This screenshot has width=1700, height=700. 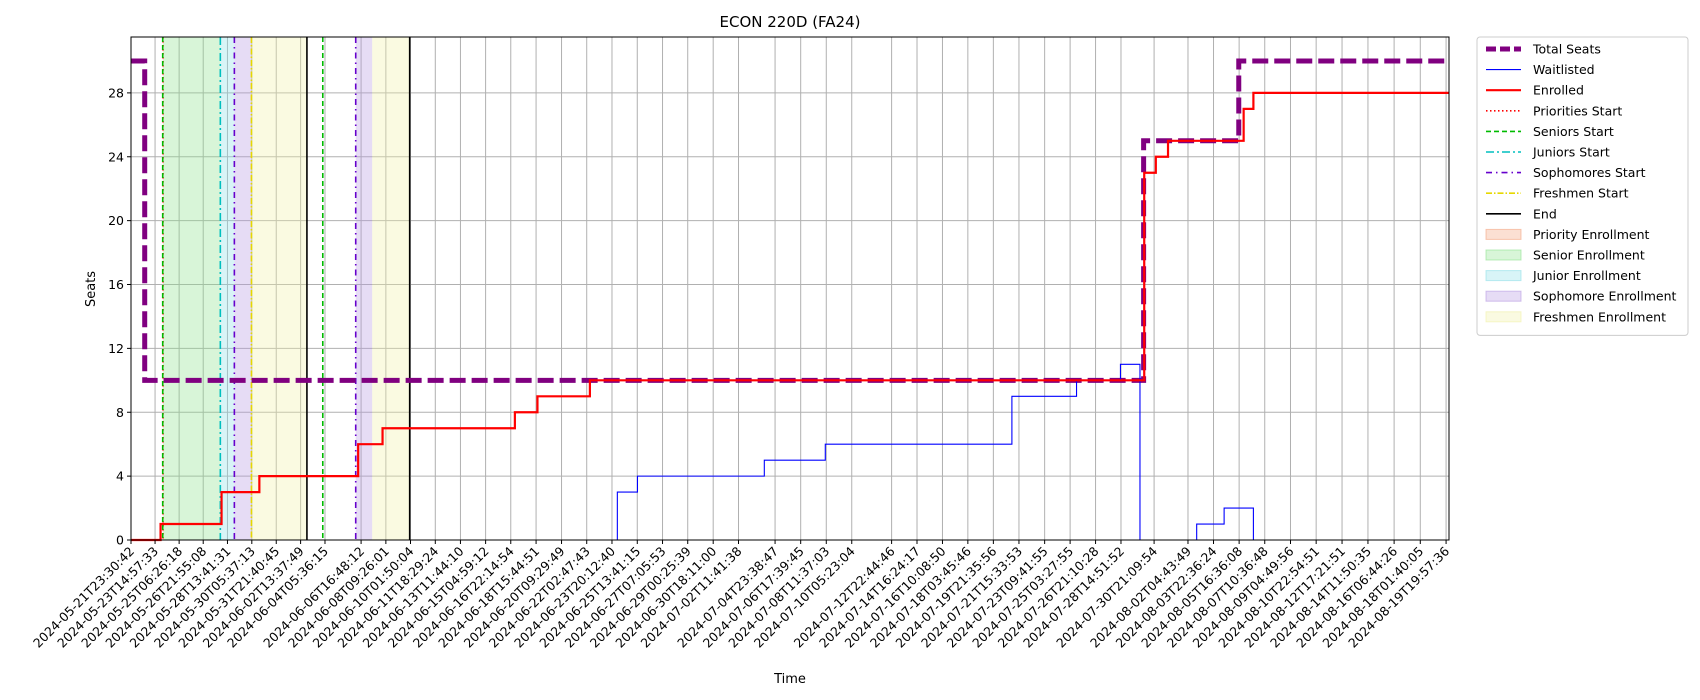 I want to click on legend-label: Freshmen Start, so click(x=1581, y=193).